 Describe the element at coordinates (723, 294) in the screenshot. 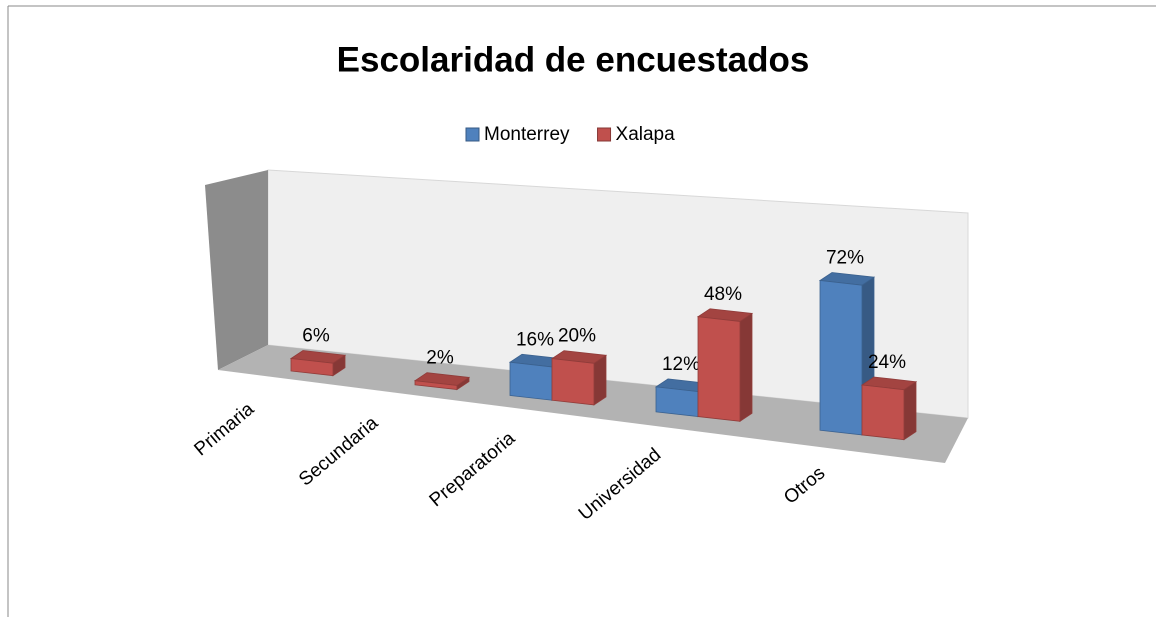

I see `data-label: 48%` at that location.